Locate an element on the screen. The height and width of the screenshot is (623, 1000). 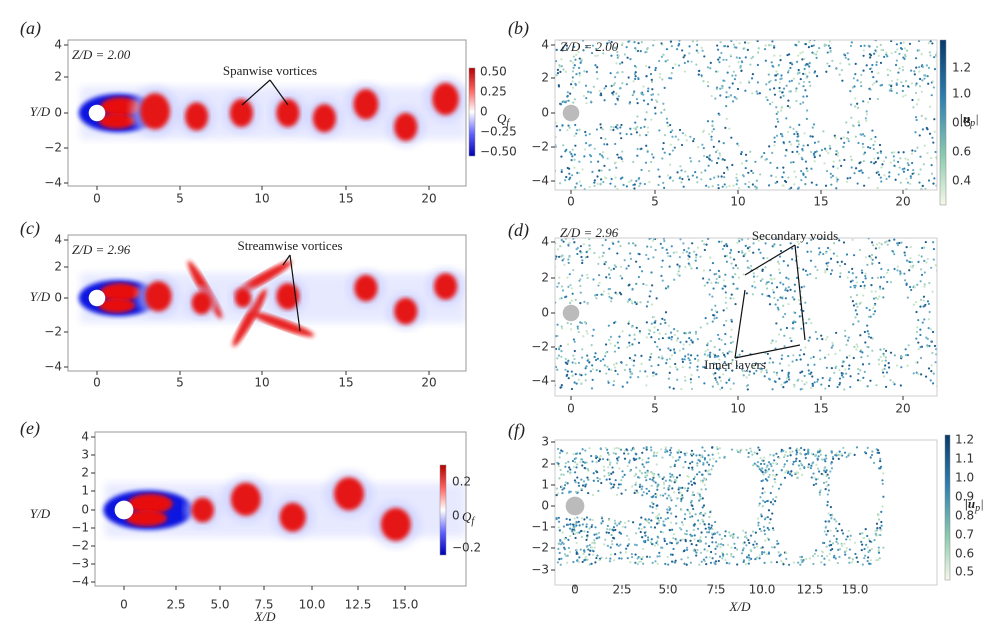
y-tick-label: −2 is located at coordinates (53, 148).